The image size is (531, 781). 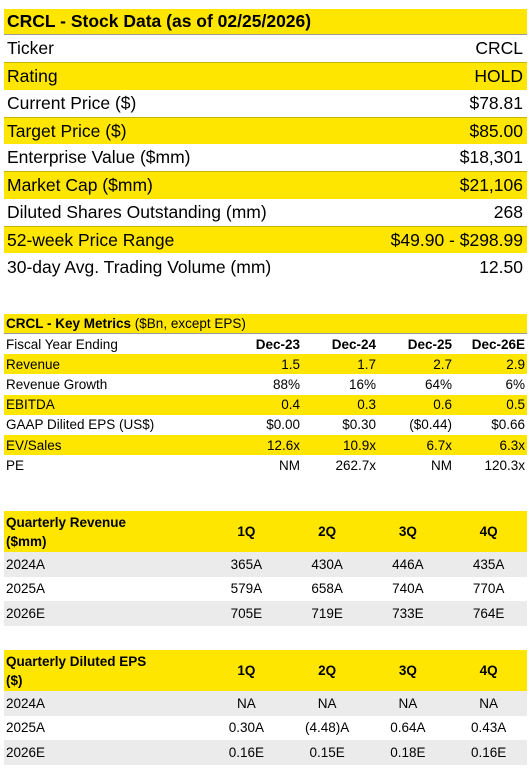 I want to click on quarterly-cell: 764E, so click(x=488, y=613).